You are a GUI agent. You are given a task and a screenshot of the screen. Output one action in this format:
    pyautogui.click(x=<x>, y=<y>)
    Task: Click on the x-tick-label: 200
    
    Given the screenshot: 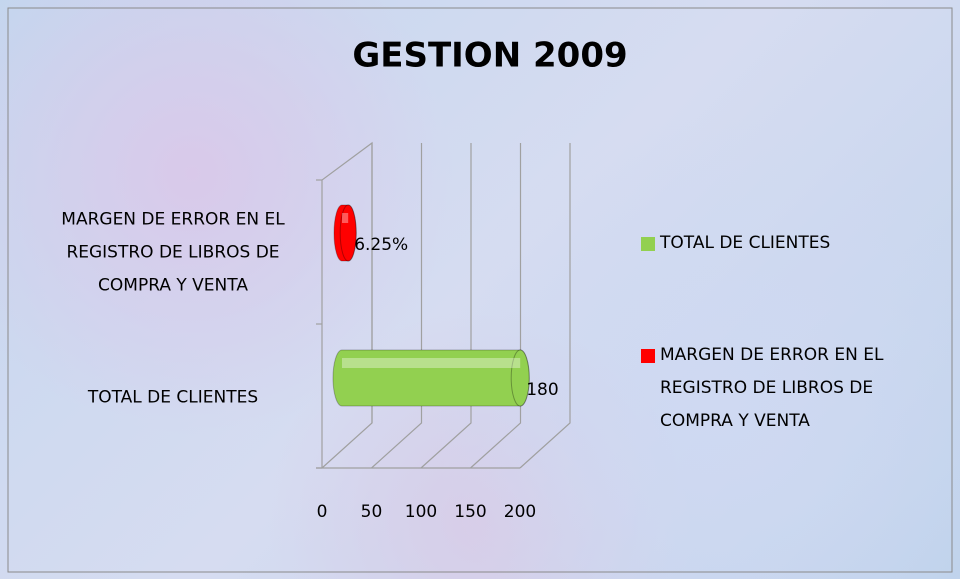 What is the action you would take?
    pyautogui.click(x=520, y=512)
    